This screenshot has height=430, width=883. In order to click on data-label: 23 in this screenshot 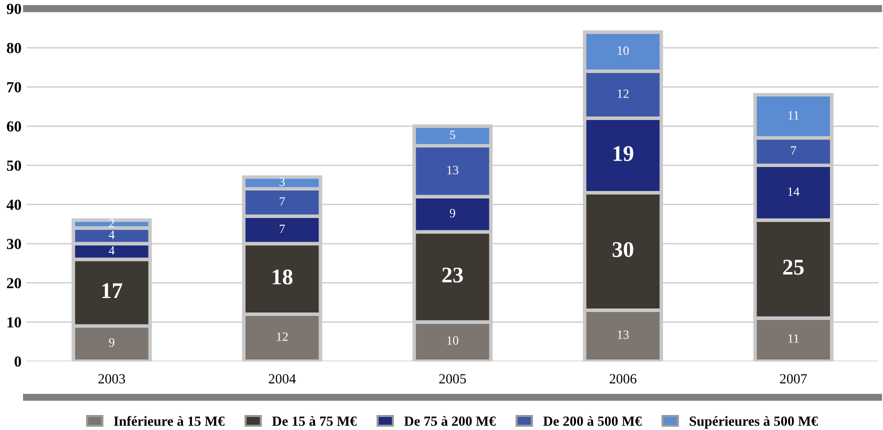, I will do `click(452, 275)`.